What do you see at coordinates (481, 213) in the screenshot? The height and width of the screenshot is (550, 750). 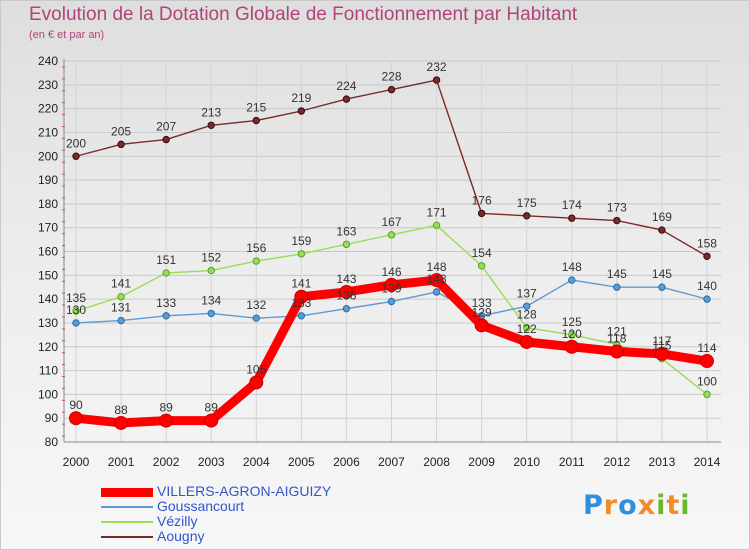 I see `data-point-aougny-2009` at bounding box center [481, 213].